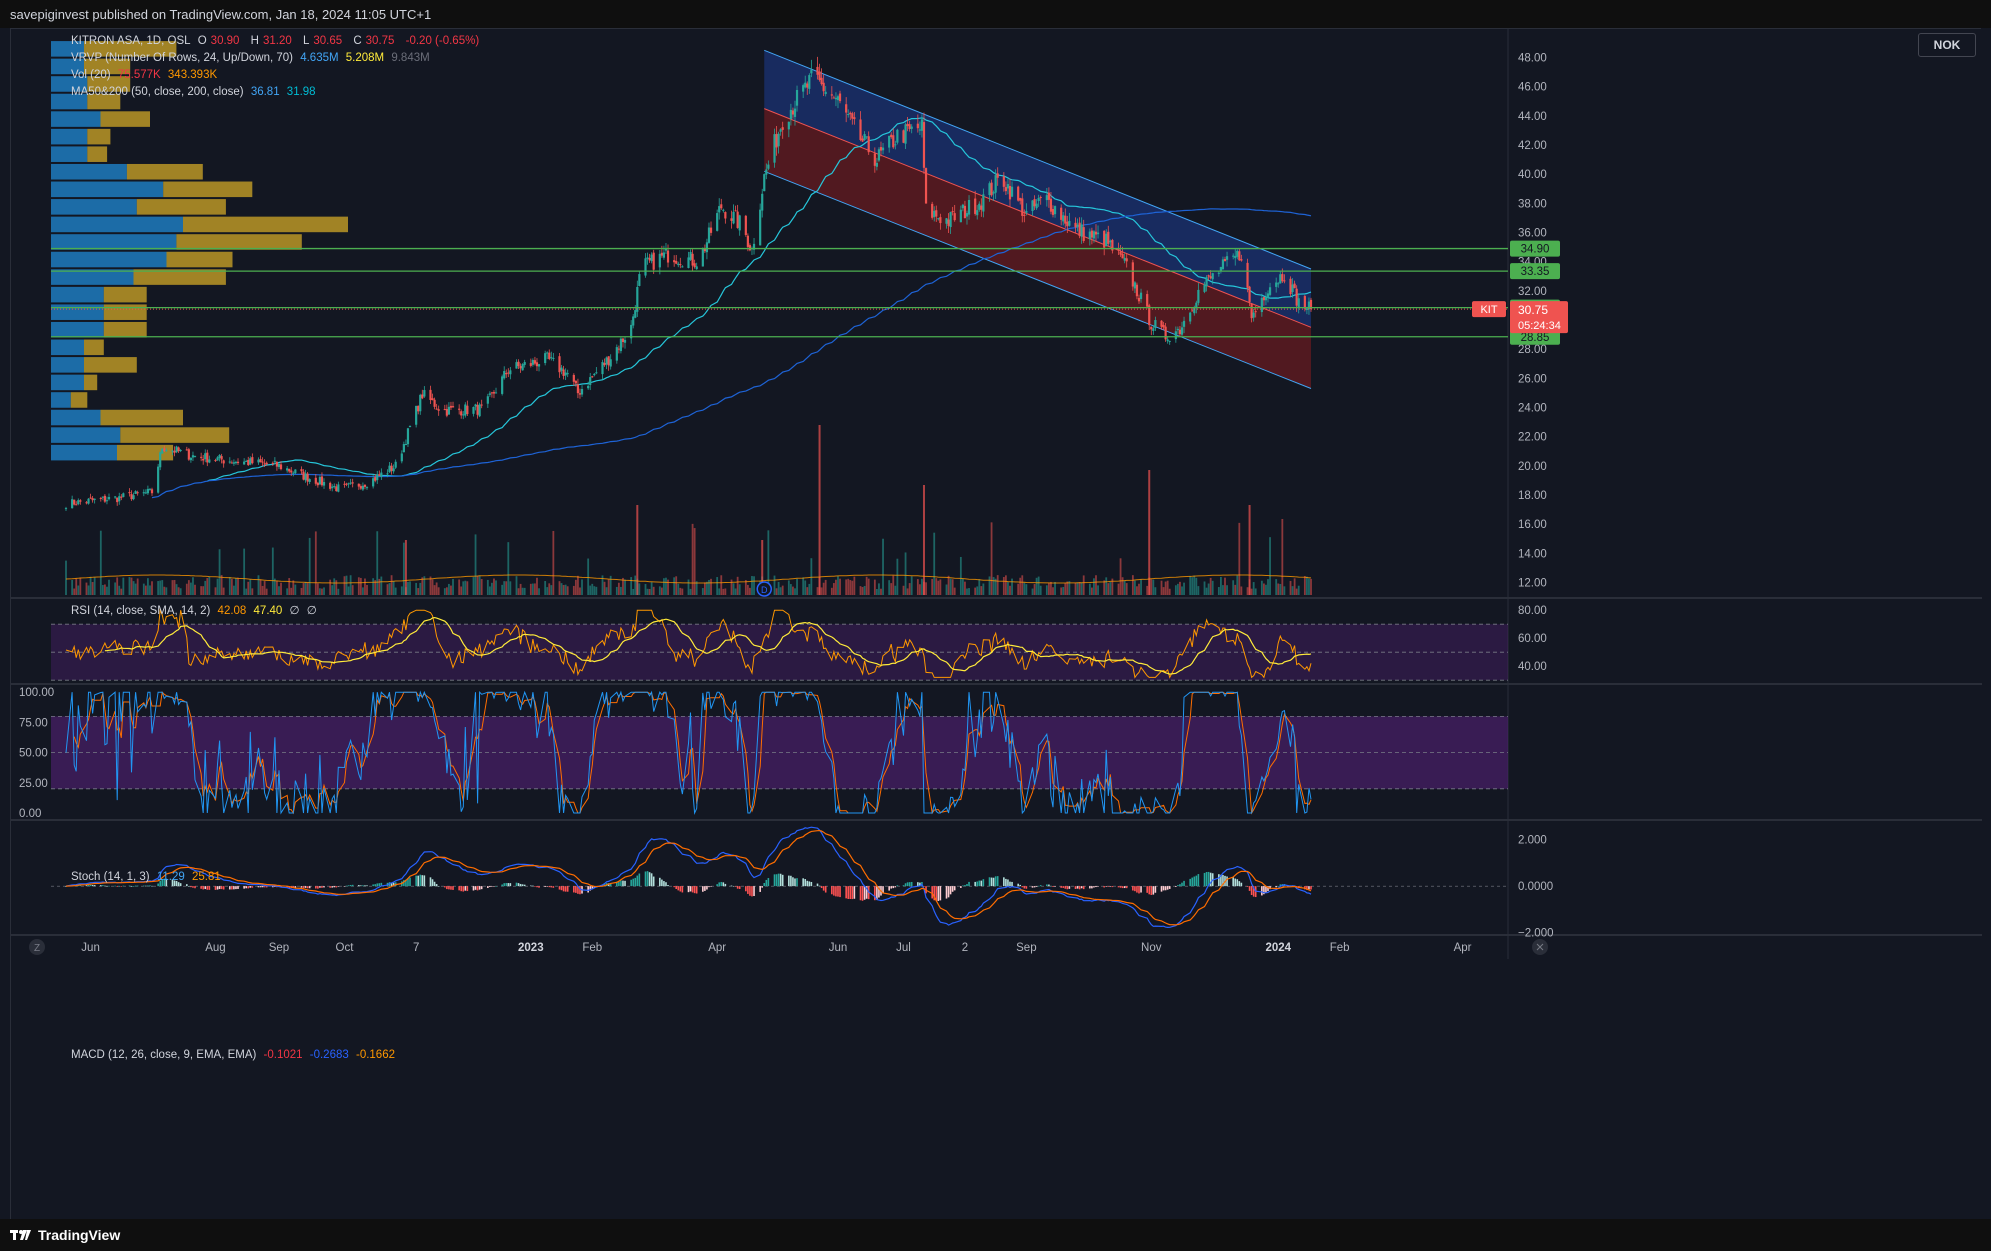 Image resolution: width=1991 pixels, height=1251 pixels. Describe the element at coordinates (157, 92) in the screenshot. I see `ma-label: MA50&200 (50, close, 200, close)` at that location.